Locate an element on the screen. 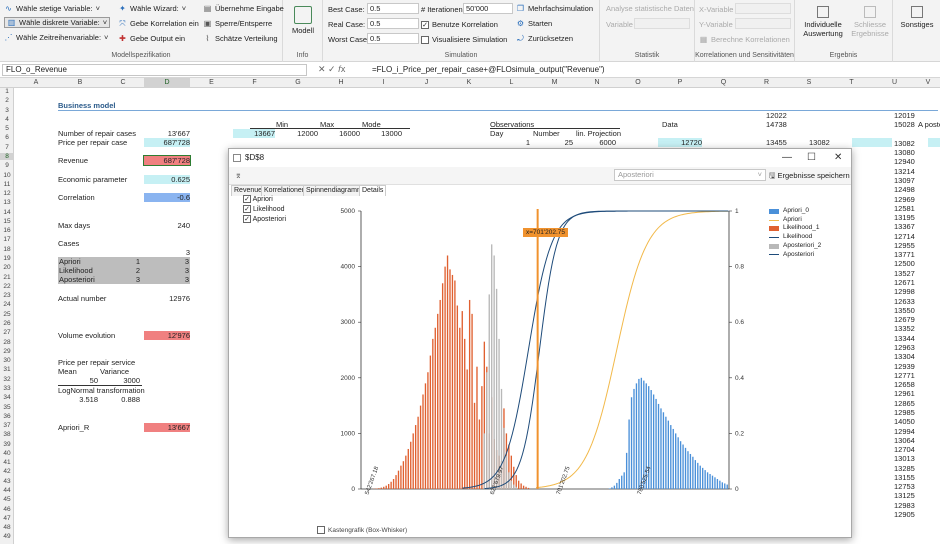  row-header: 18 is located at coordinates (7, 249).